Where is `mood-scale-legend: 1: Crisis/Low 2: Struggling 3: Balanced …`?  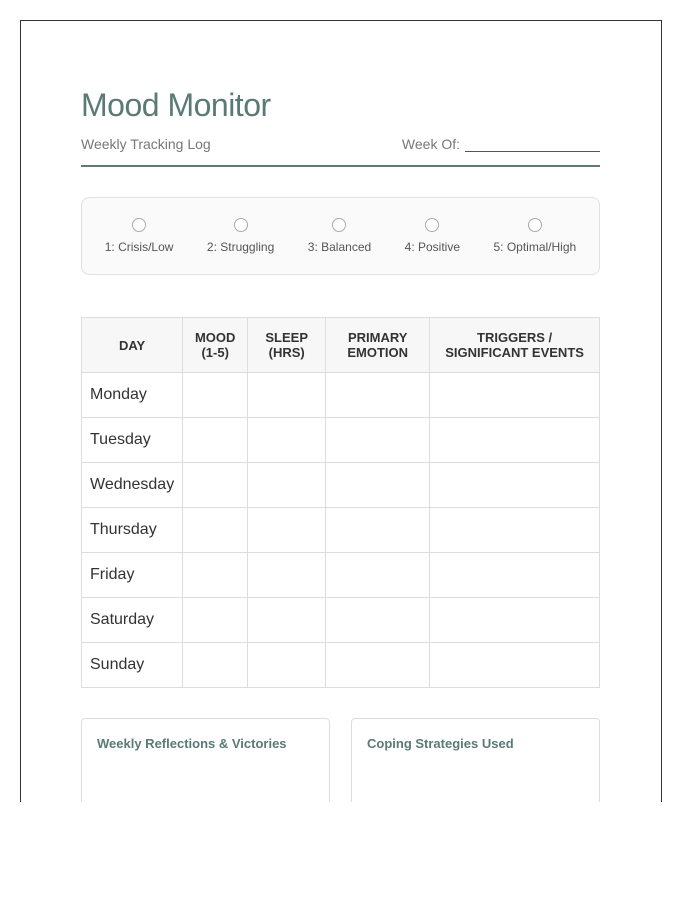 mood-scale-legend: 1: Crisis/Low 2: Struggling 3: Balanced … is located at coordinates (340, 236).